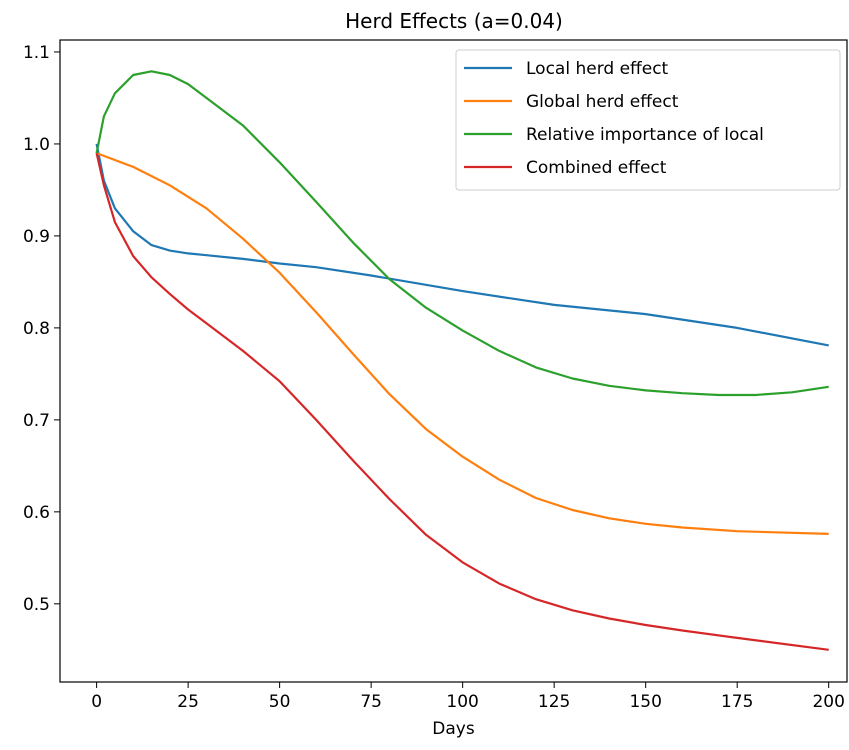 The height and width of the screenshot is (750, 849). What do you see at coordinates (36, 421) in the screenshot?
I see `y-tick-label: 0.7` at bounding box center [36, 421].